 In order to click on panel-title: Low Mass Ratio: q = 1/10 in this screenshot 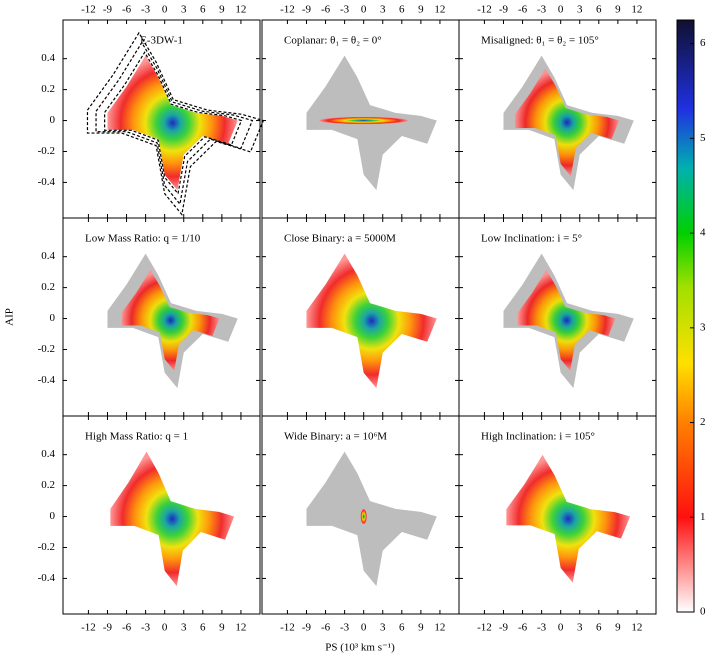, I will do `click(143, 239)`.